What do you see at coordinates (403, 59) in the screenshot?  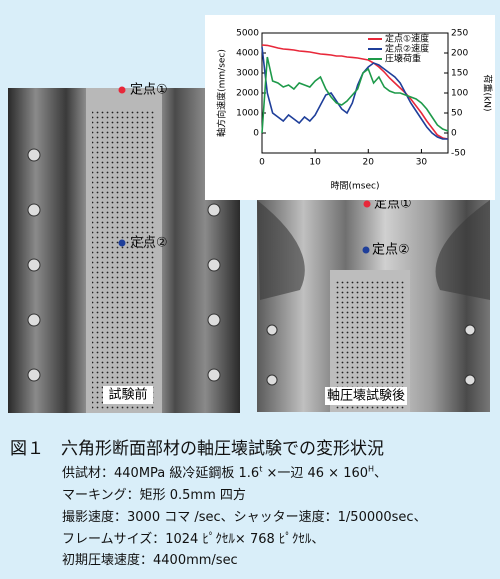 I see `legend-label: 圧壊荷重` at bounding box center [403, 59].